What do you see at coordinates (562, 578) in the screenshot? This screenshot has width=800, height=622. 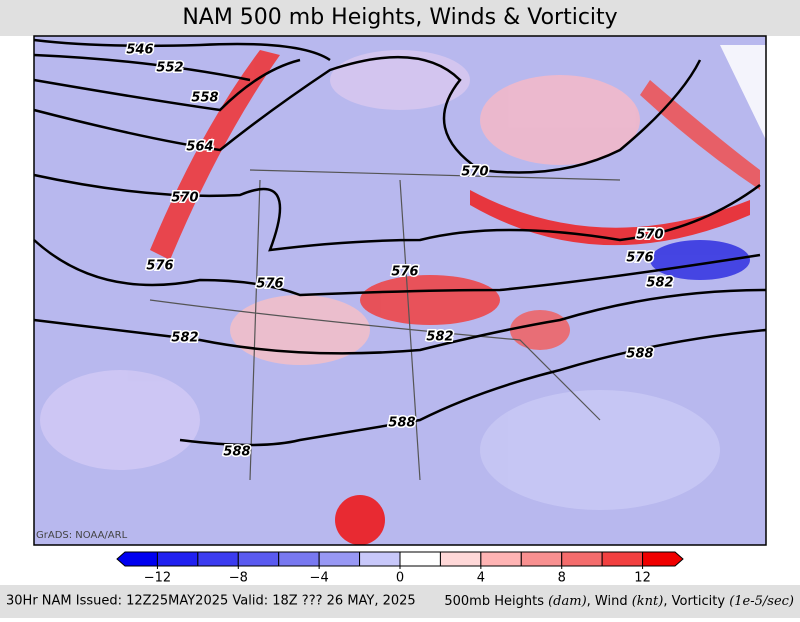 I see `colorbar-tick-label: 8` at bounding box center [562, 578].